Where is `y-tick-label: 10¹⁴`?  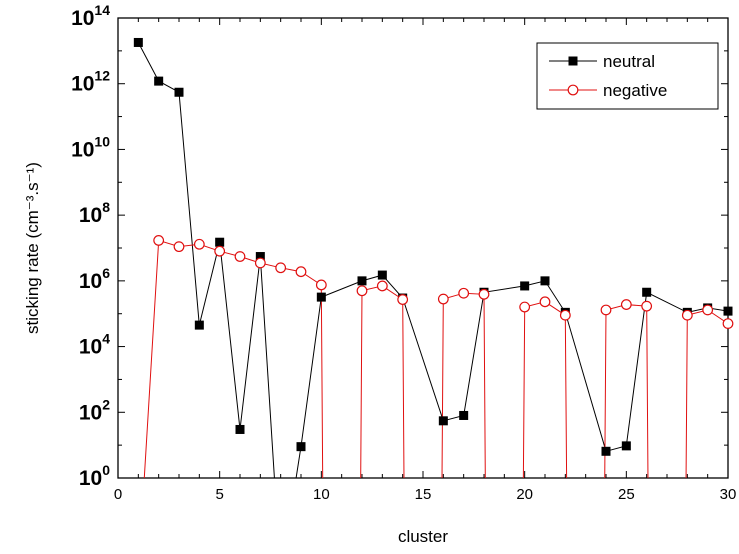
y-tick-label: 10¹⁴ is located at coordinates (90, 16).